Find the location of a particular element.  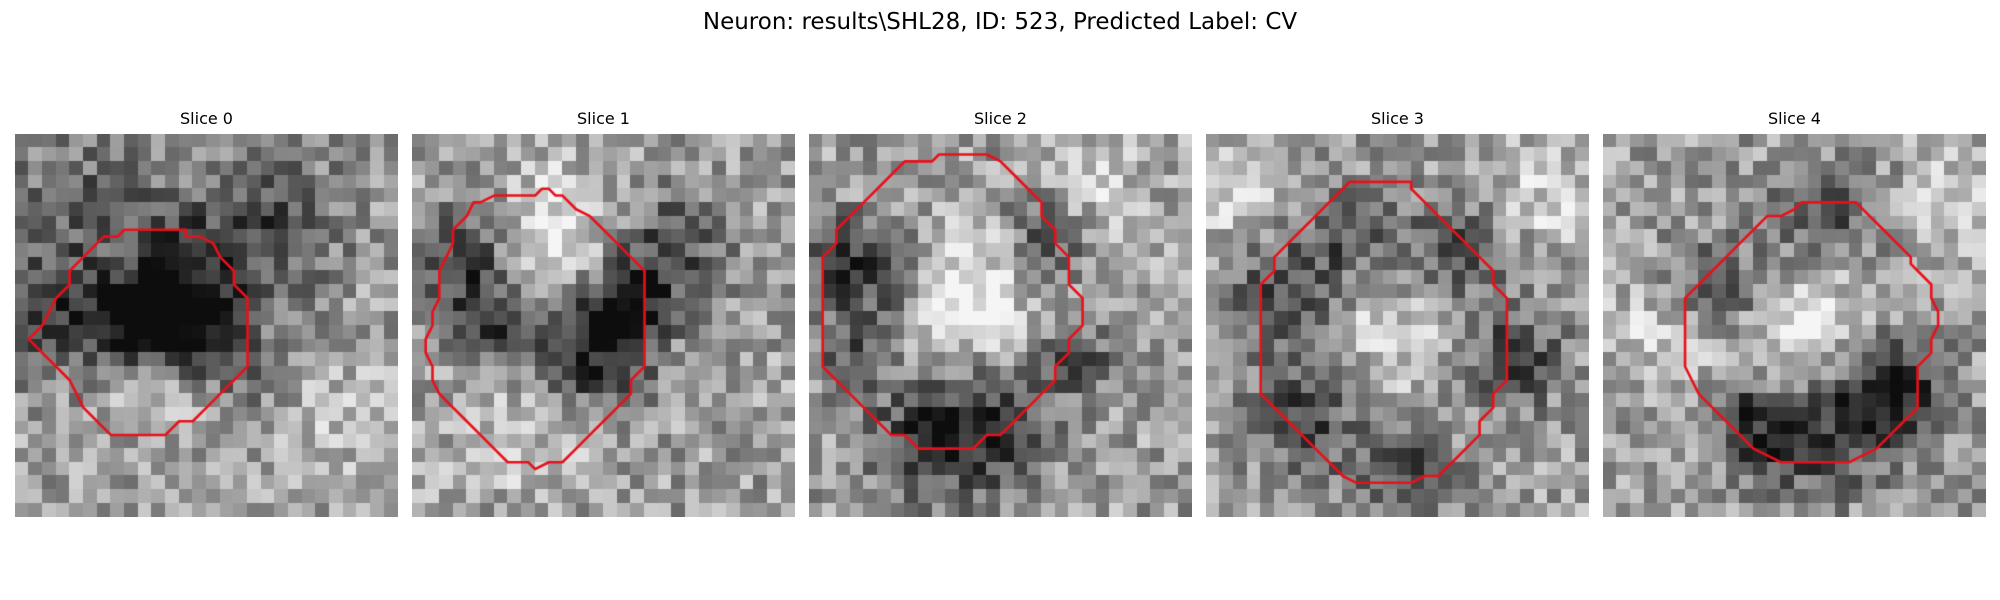

slice-panel-1: Slice 1 is located at coordinates (603, 312).